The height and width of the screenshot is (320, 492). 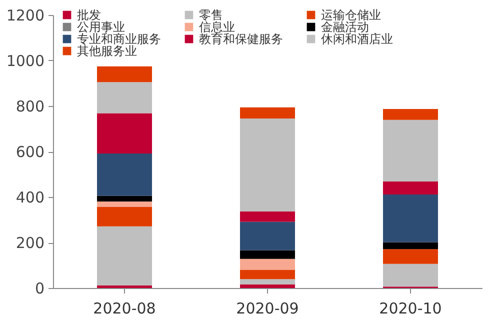 What do you see at coordinates (89, 15) in the screenshot?
I see `legend-label: 批发` at bounding box center [89, 15].